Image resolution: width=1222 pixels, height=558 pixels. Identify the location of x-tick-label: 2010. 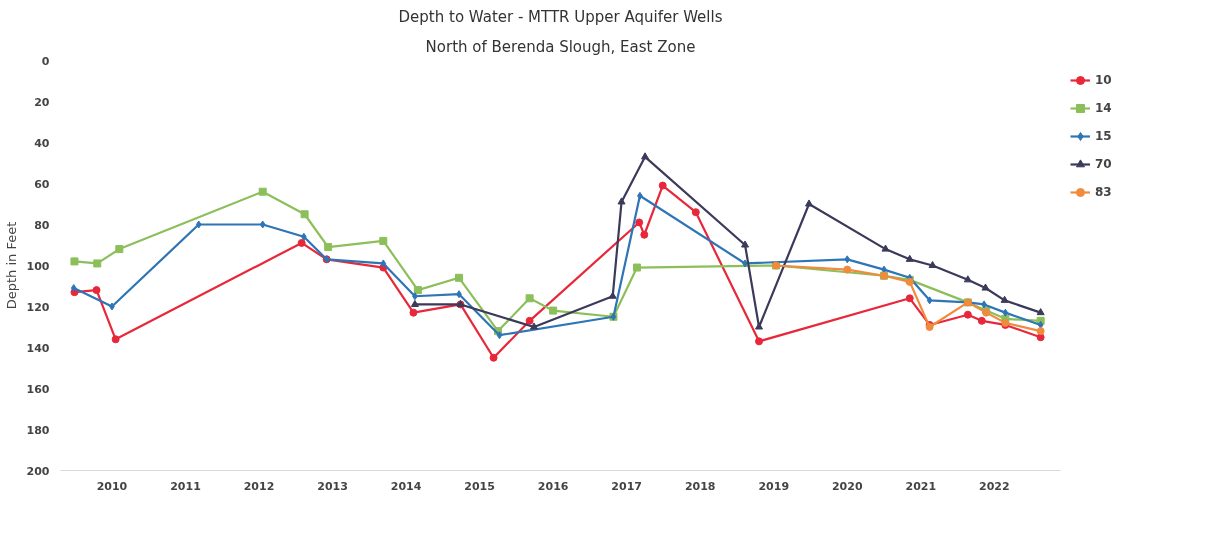
(112, 486).